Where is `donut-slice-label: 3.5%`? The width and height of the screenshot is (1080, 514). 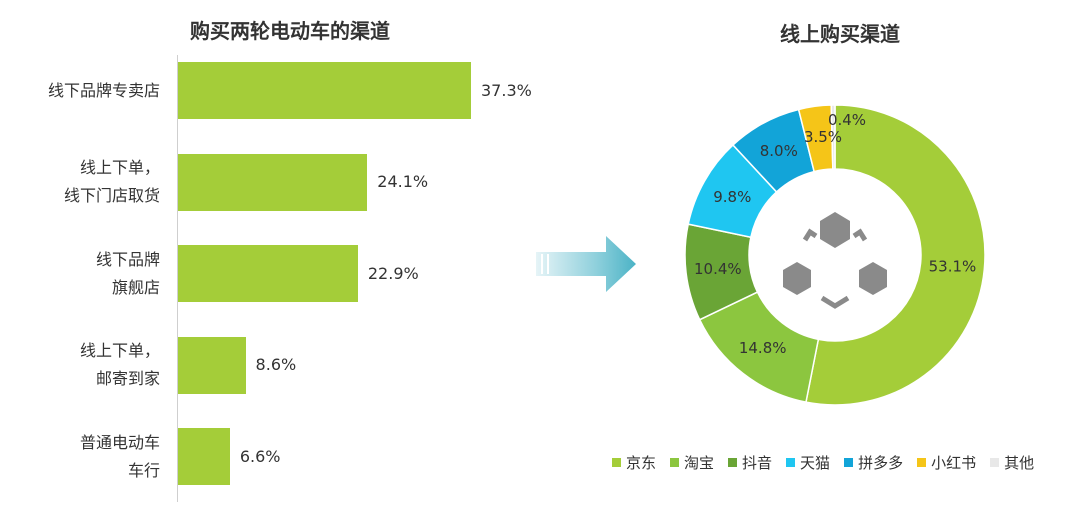
donut-slice-label: 3.5% is located at coordinates (823, 137).